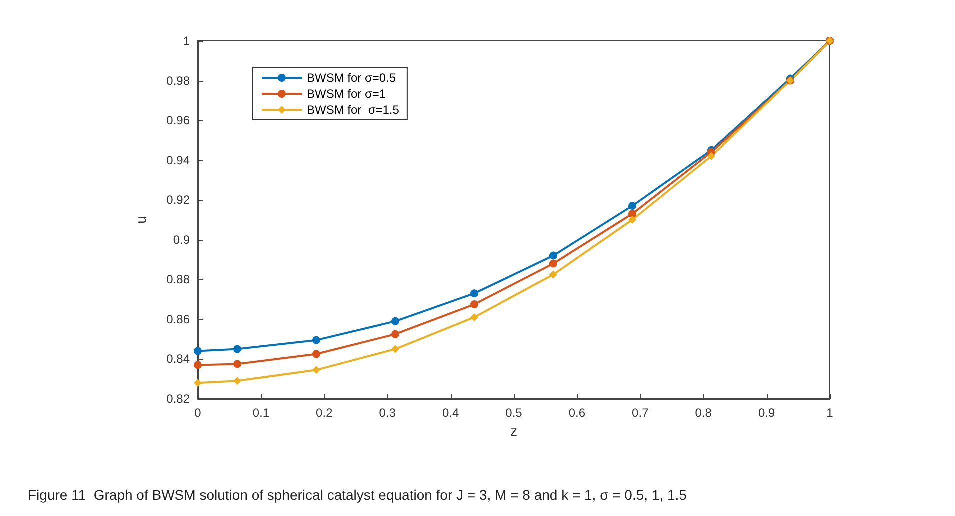 This screenshot has height=516, width=955. What do you see at coordinates (181, 239) in the screenshot?
I see `y-tick-label: 0.9` at bounding box center [181, 239].